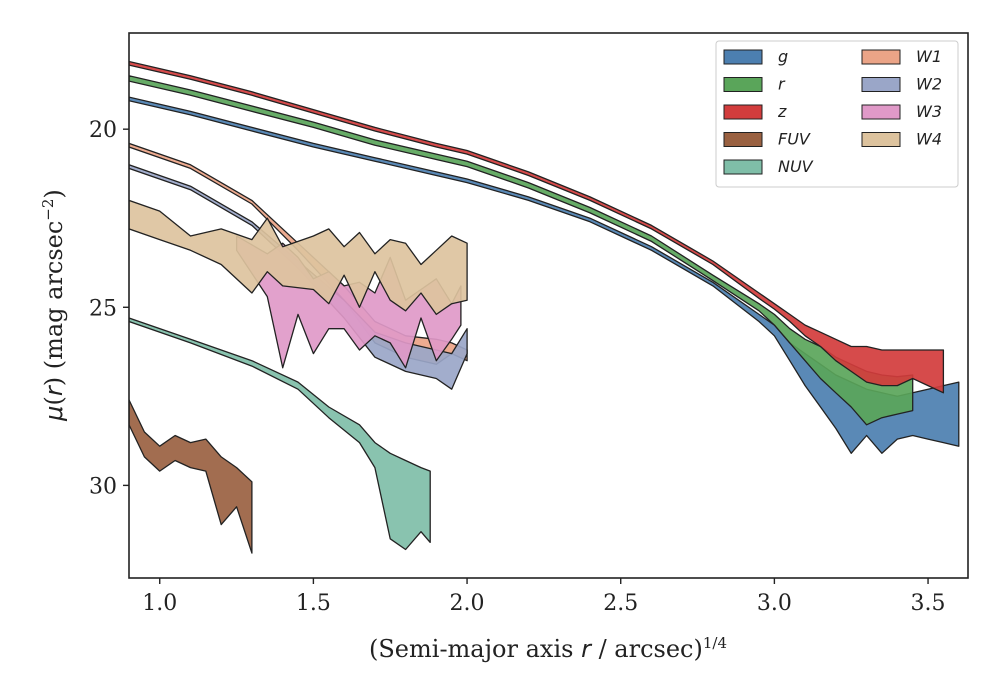  Describe the element at coordinates (103, 308) in the screenshot. I see `y-tick-label: 25` at that location.